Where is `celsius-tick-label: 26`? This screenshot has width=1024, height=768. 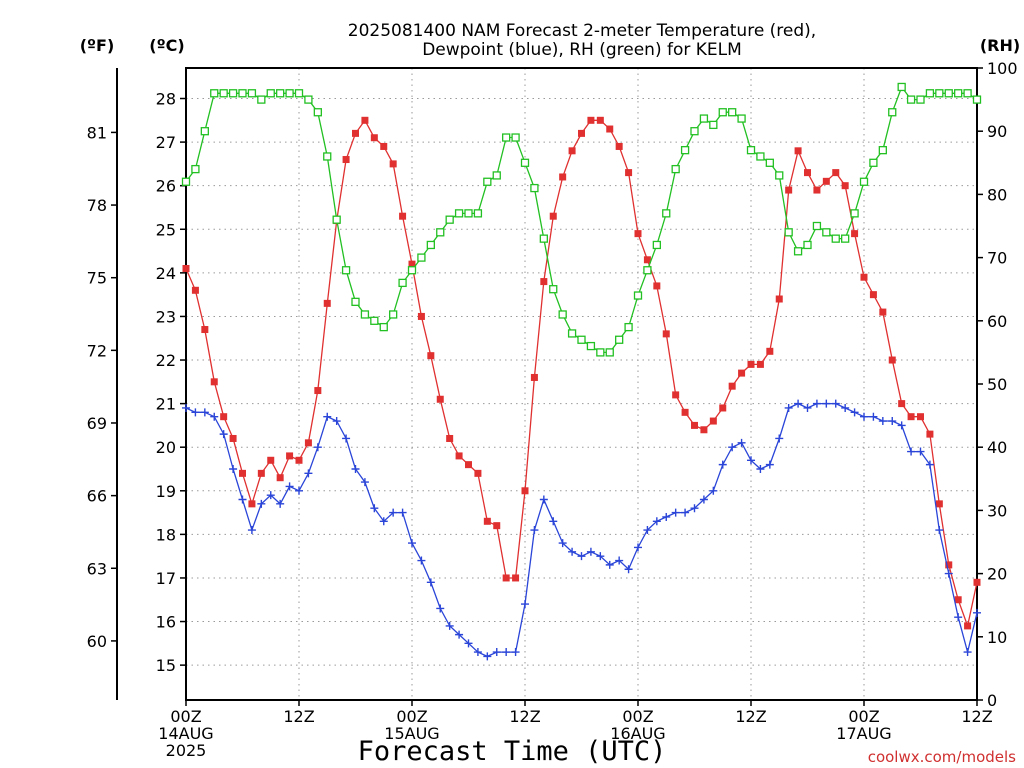
celsius-tick-label: 26 is located at coordinates (166, 186).